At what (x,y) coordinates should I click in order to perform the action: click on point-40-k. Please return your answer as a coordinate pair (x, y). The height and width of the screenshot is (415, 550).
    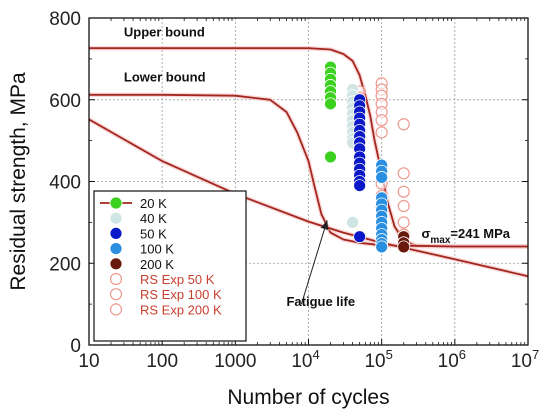
    Looking at the image, I should click on (352, 222).